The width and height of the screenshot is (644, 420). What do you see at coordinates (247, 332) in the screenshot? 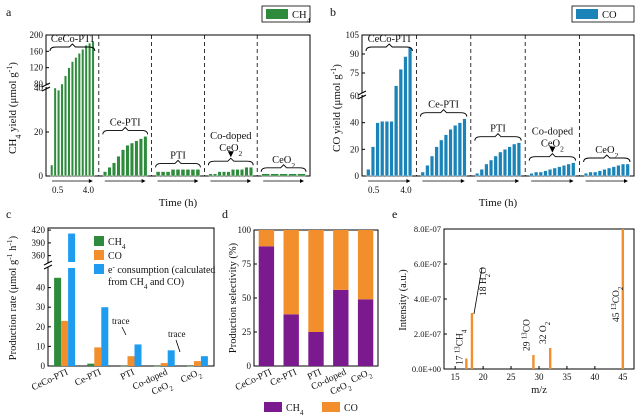
I see `y-tick-label: 25` at bounding box center [247, 332].